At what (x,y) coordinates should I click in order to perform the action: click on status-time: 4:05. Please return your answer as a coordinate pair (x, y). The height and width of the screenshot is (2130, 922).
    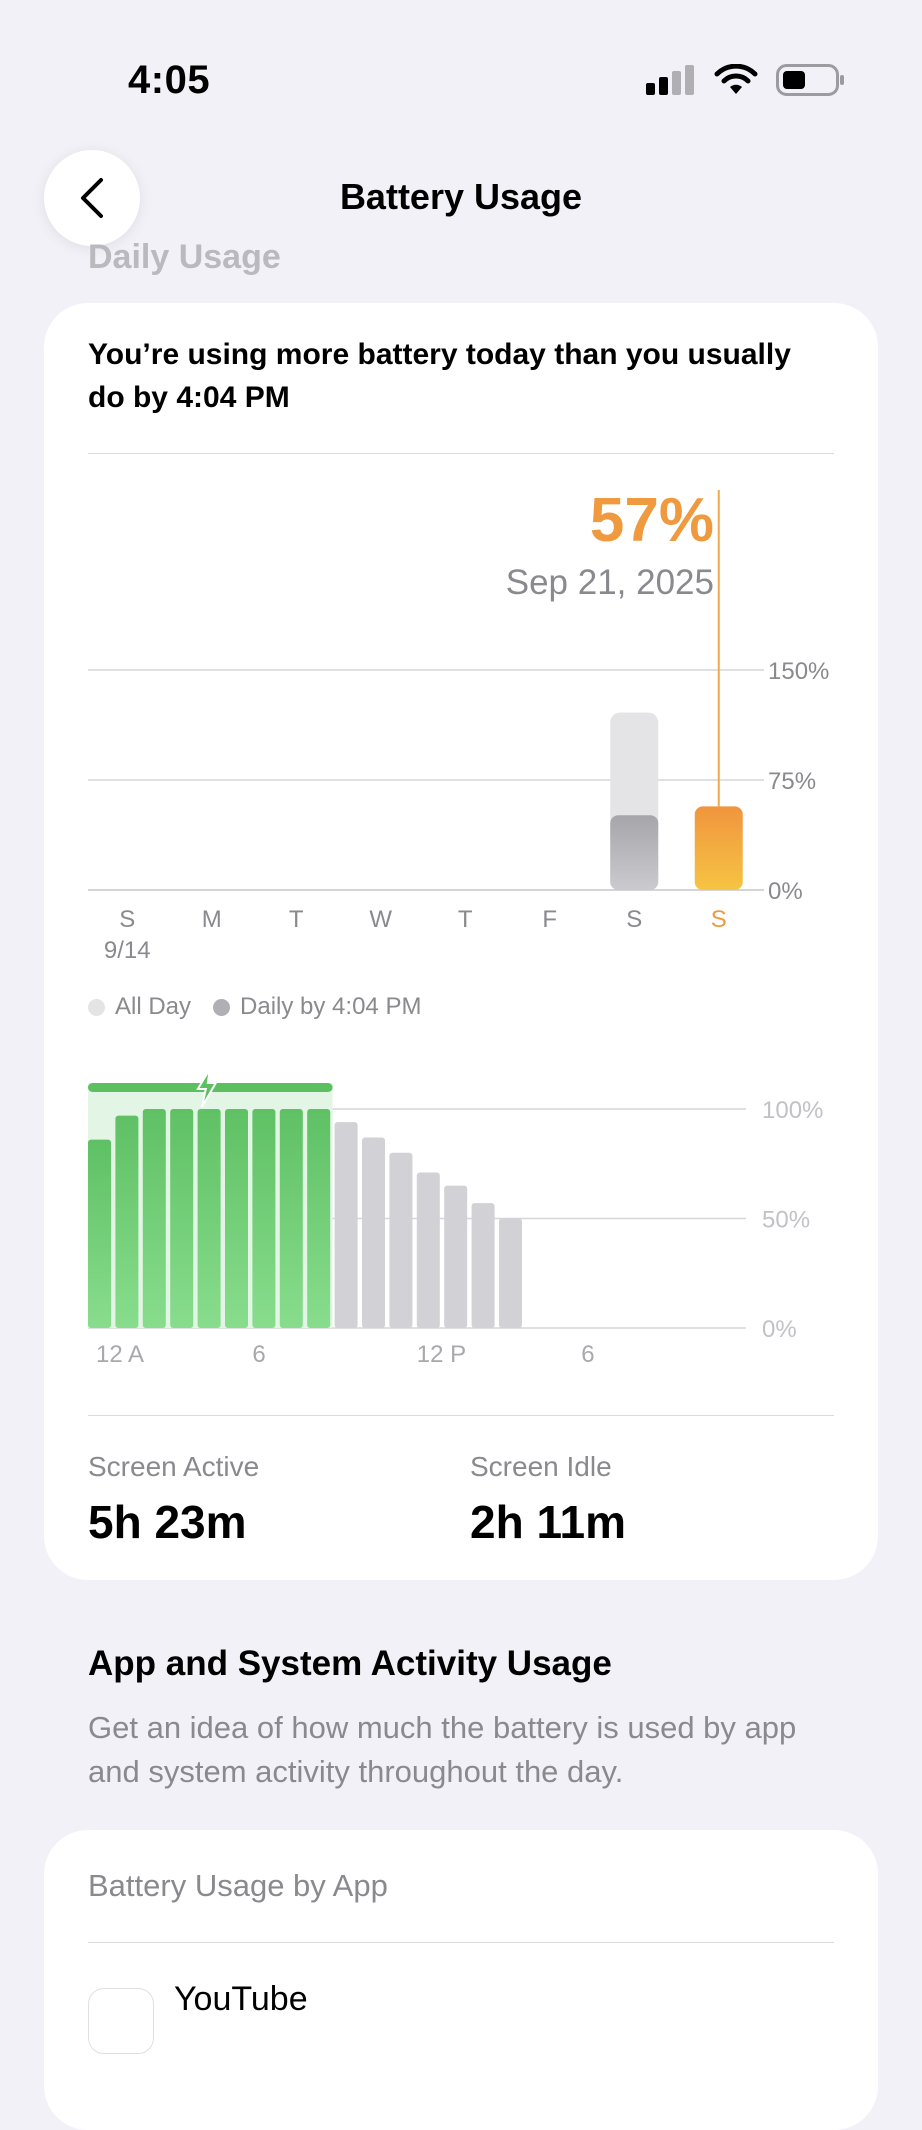
    Looking at the image, I should click on (169, 80).